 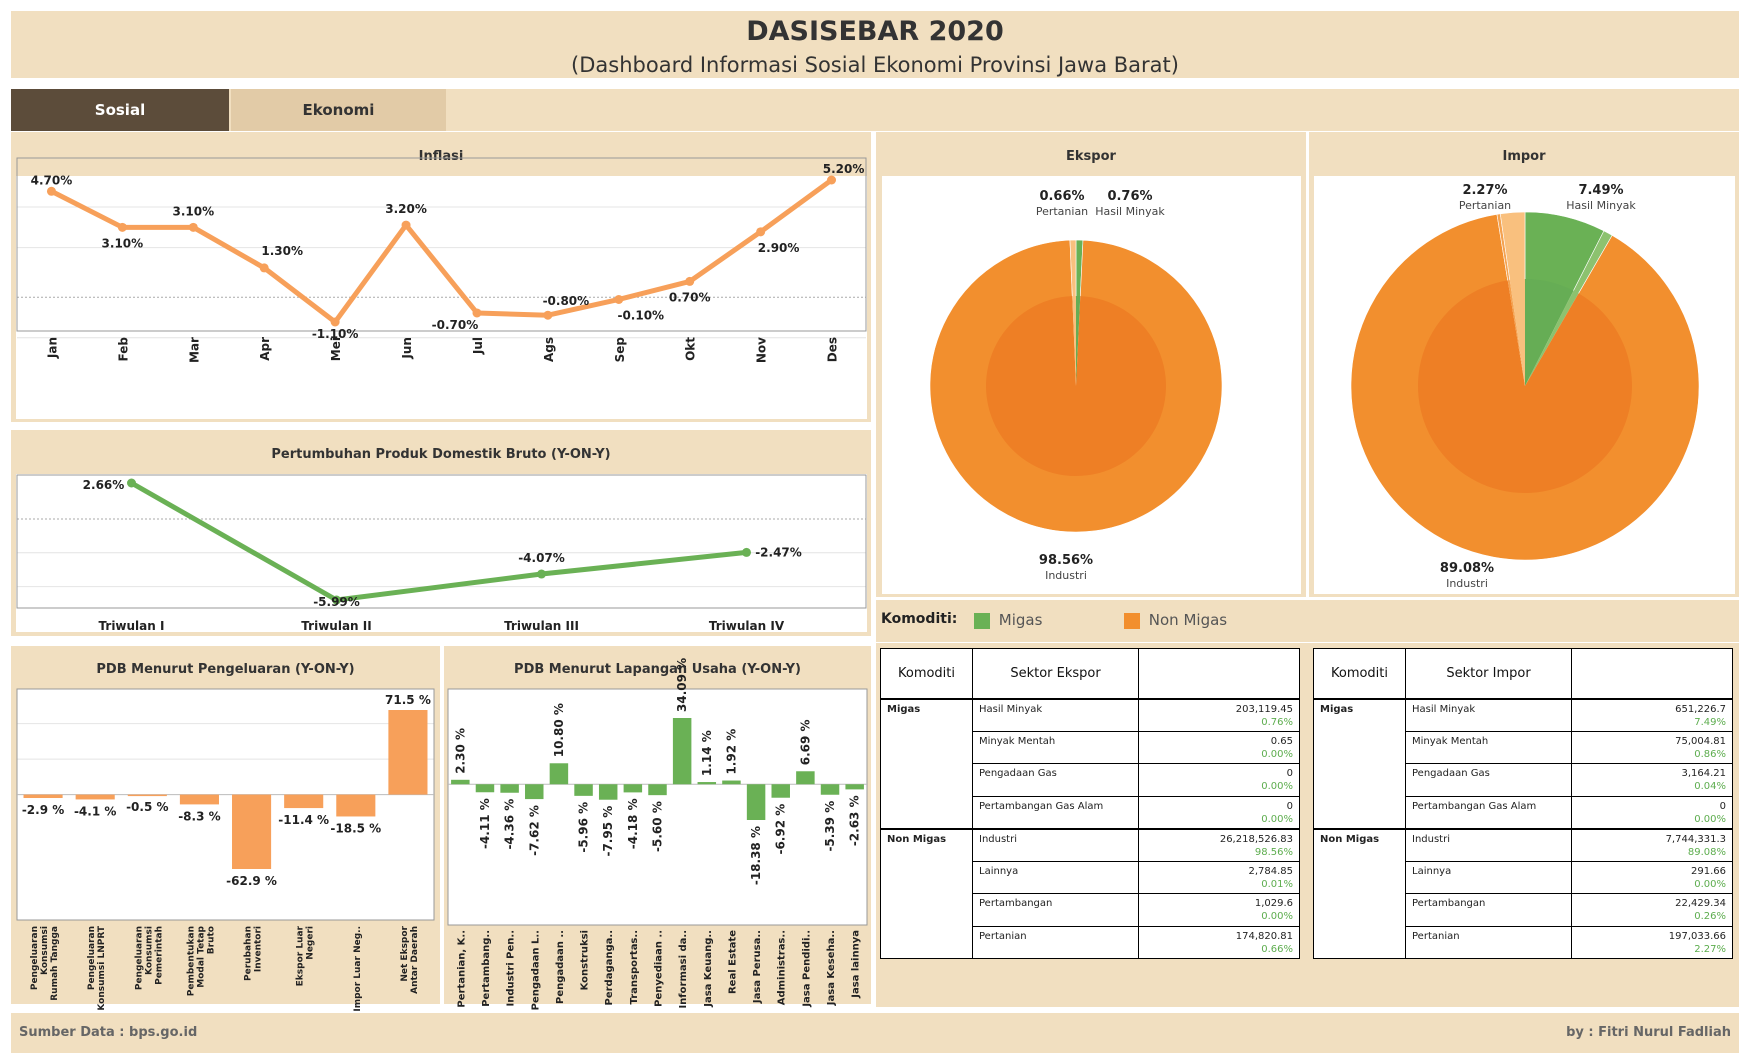 I want to click on table-sector-cell: Hasil Minyak, so click(x=1488, y=714).